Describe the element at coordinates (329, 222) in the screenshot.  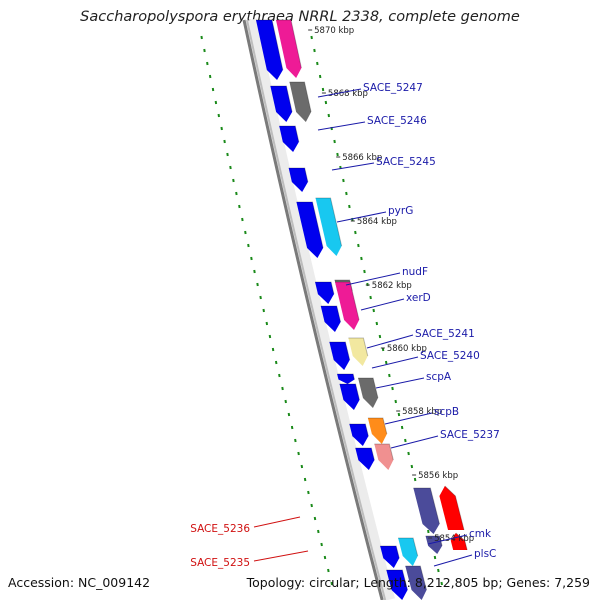
I see `gene-outer-cyan-edge` at that location.